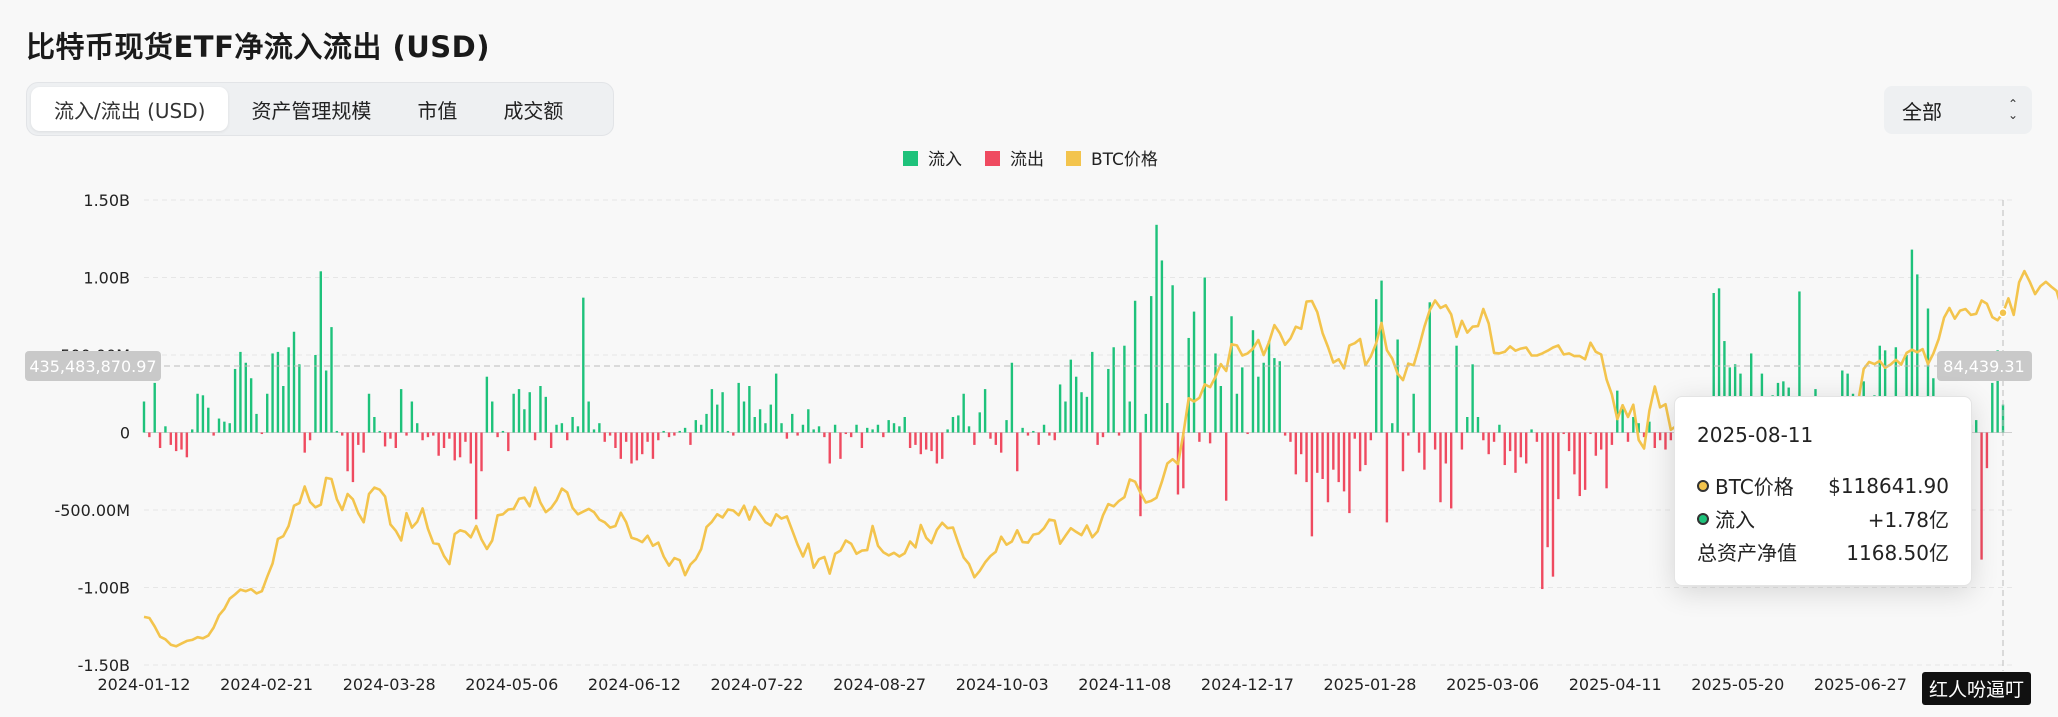  What do you see at coordinates (1754, 487) in the screenshot?
I see `tooltip-label: BTC价格` at bounding box center [1754, 487].